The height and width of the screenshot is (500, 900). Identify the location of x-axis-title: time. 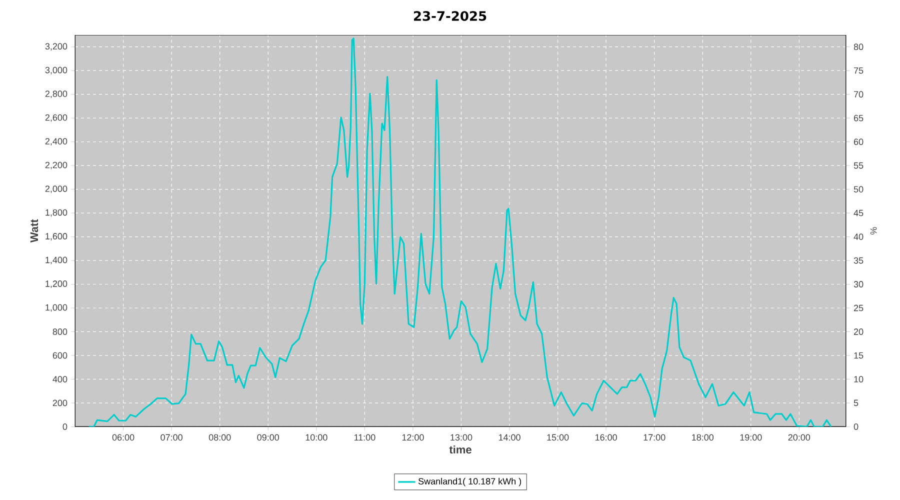
(460, 449).